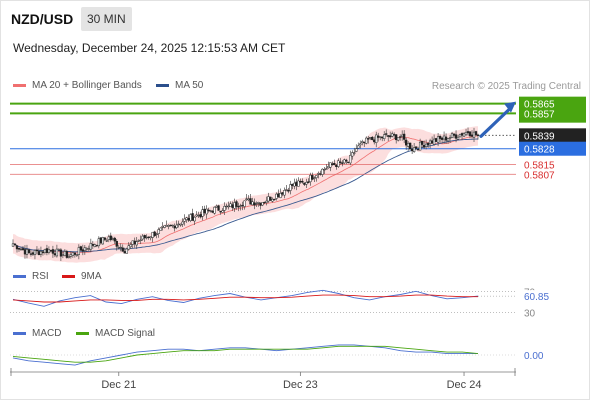 The image size is (590, 400). I want to click on last-price-tag, so click(552, 135).